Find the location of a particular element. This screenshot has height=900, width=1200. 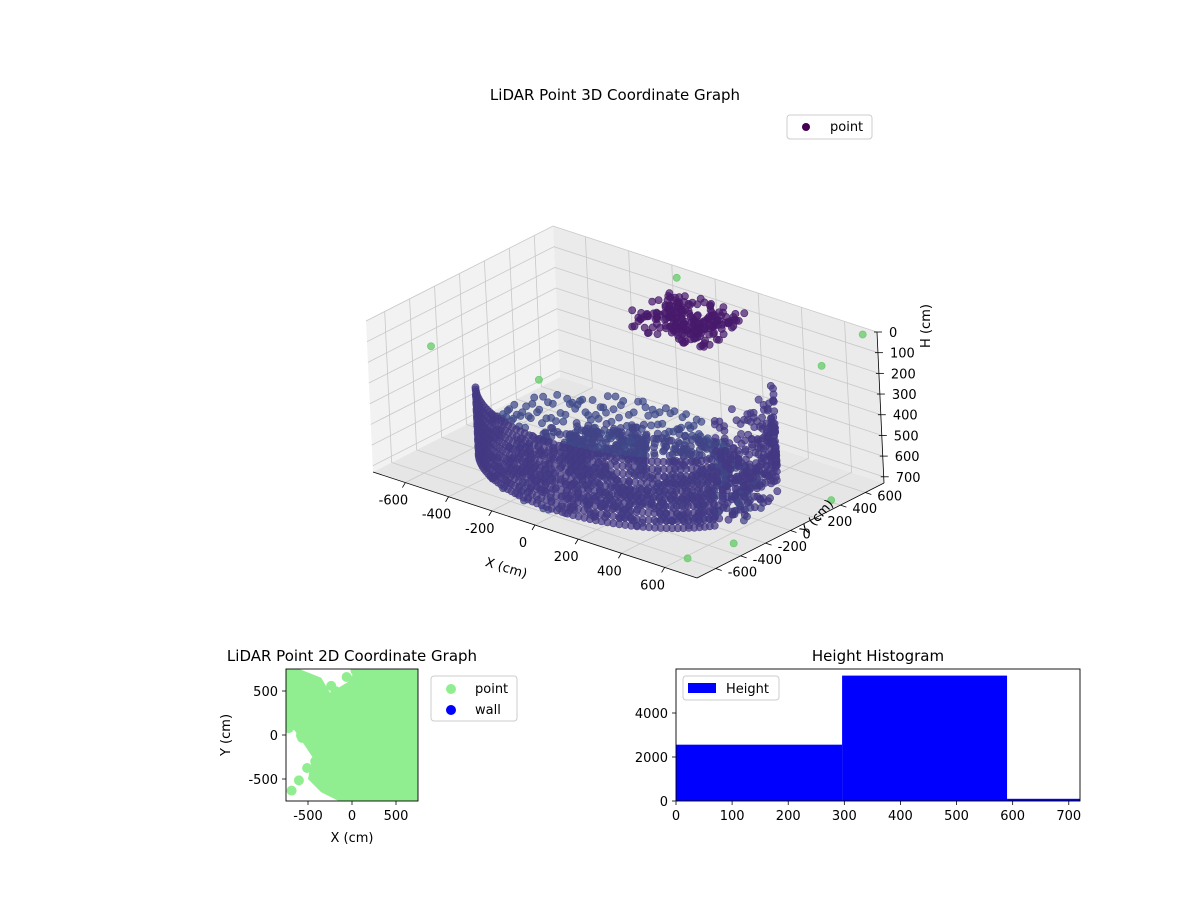

y-tick-label: -400 is located at coordinates (768, 560).